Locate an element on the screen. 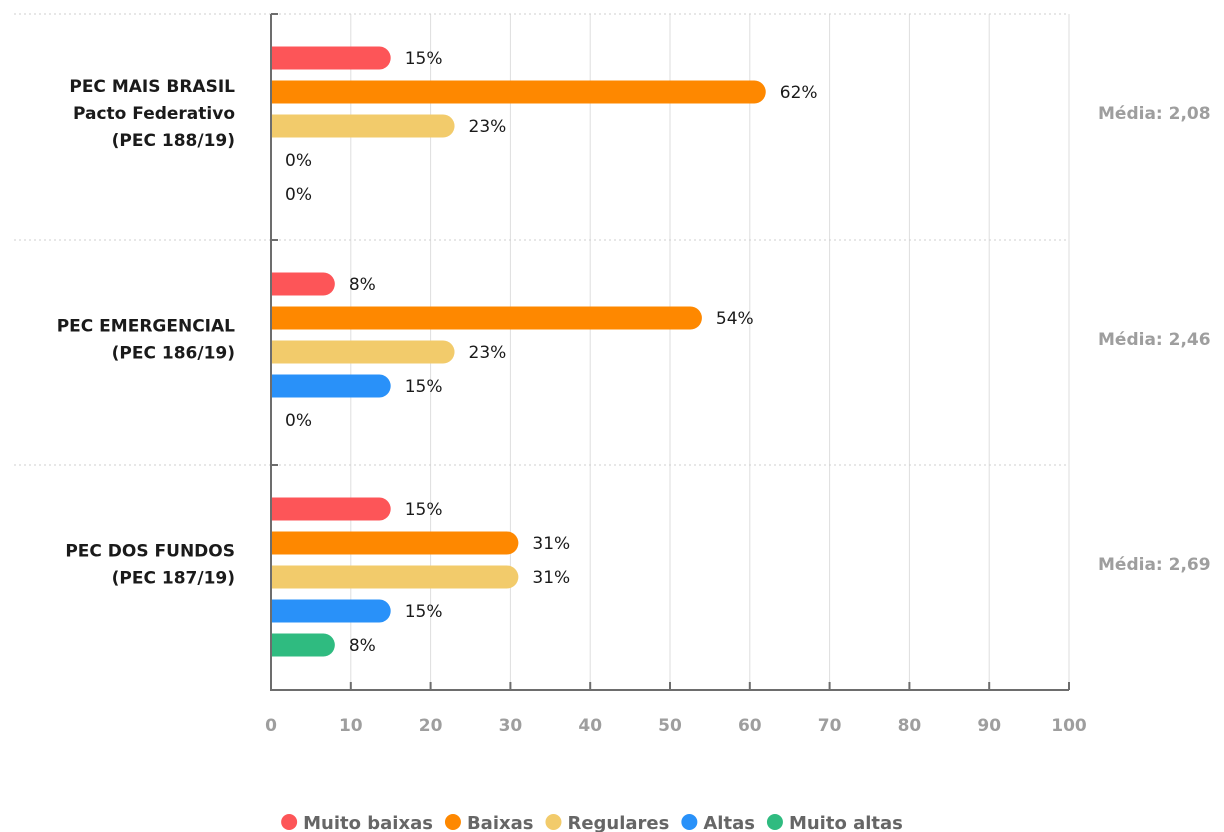 The image size is (1224, 832). legend-item: Altas is located at coordinates (718, 822).